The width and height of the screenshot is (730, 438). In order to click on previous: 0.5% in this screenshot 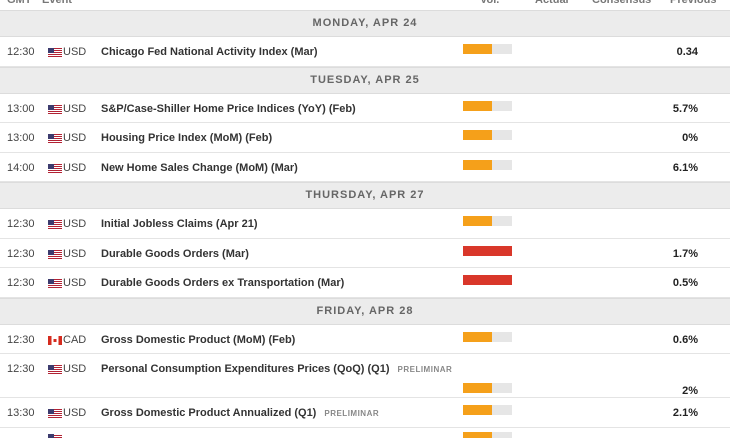, I will do `click(685, 283)`.